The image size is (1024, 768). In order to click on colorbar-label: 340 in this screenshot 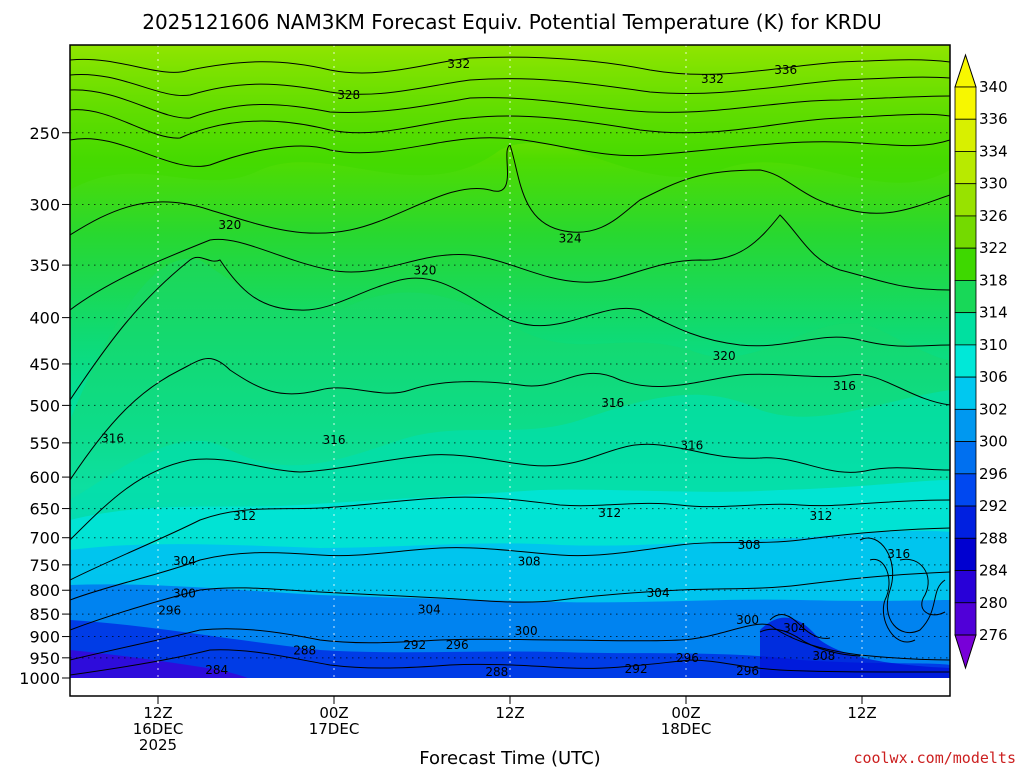, I will do `click(993, 87)`.